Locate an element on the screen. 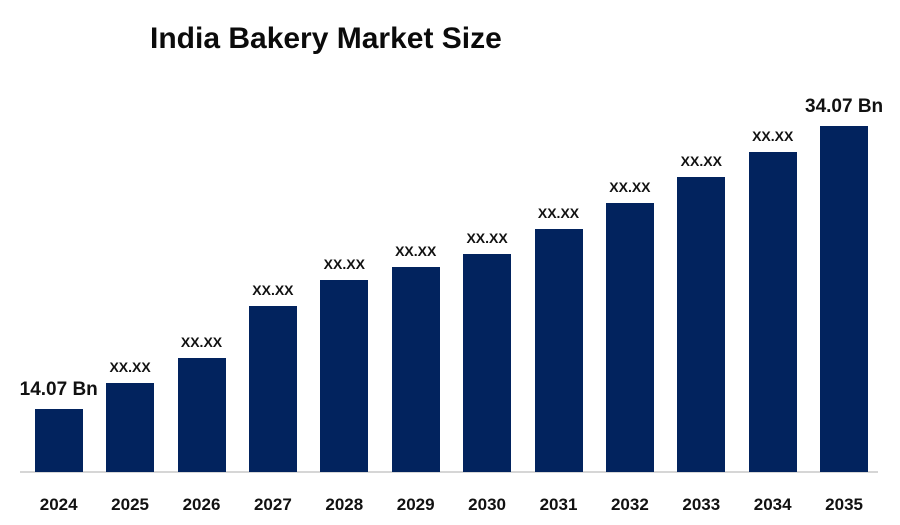 Image resolution: width=900 pixels, height=525 pixels. bar-2035 is located at coordinates (844, 299).